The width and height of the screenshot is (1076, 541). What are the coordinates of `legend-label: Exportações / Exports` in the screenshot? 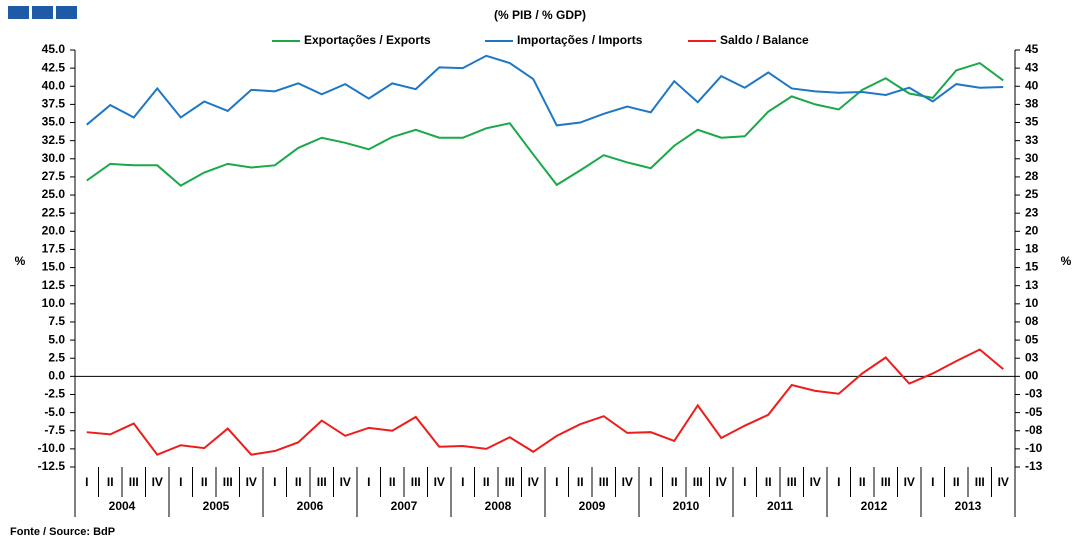 It's located at (367, 40).